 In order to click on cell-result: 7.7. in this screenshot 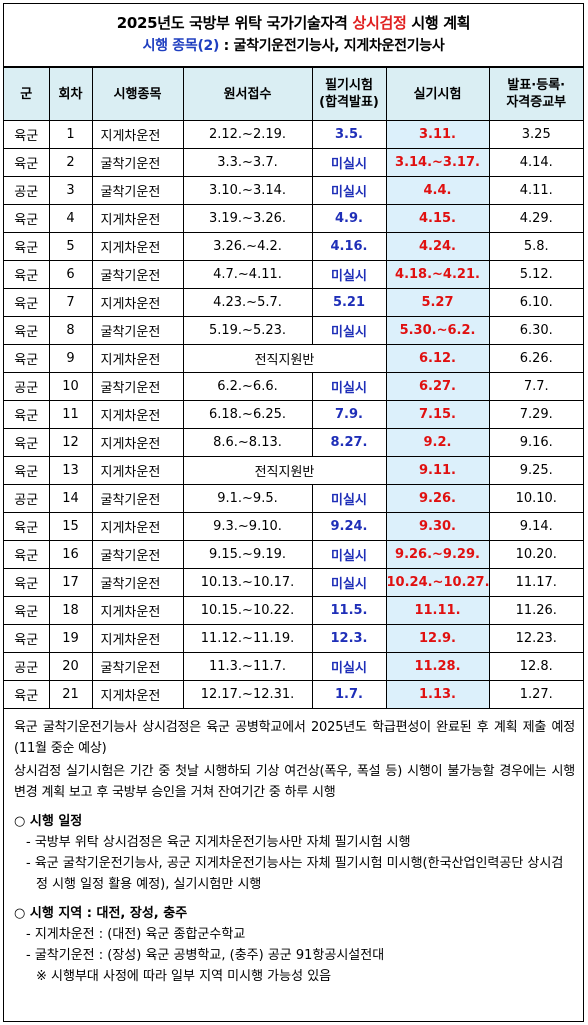, I will do `click(535, 386)`.